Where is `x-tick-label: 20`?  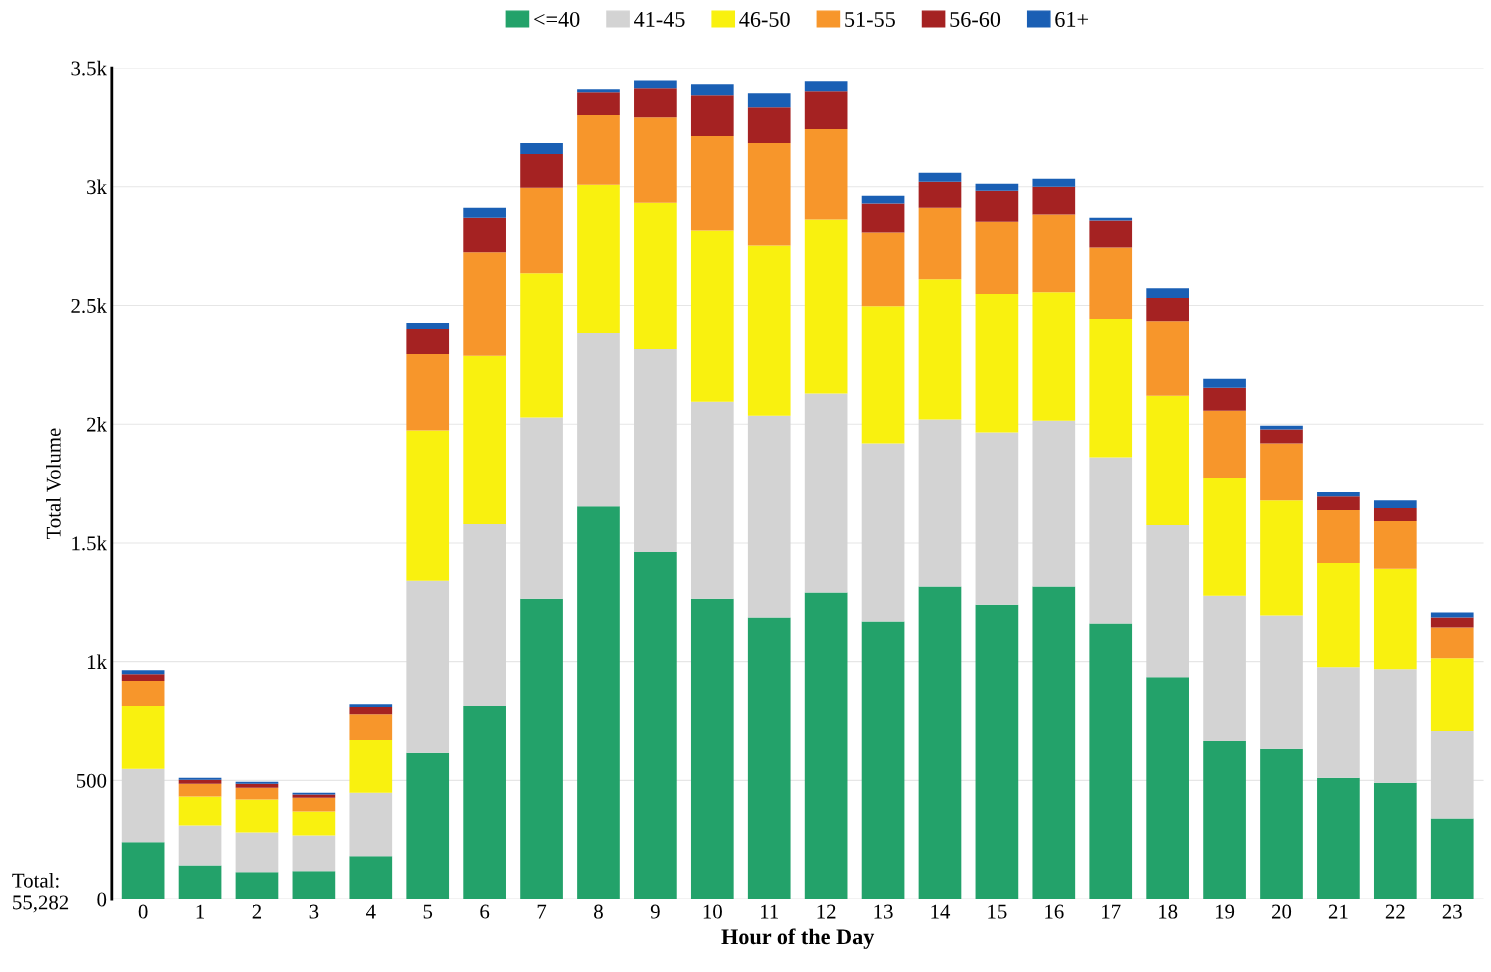 x-tick-label: 20 is located at coordinates (1281, 911).